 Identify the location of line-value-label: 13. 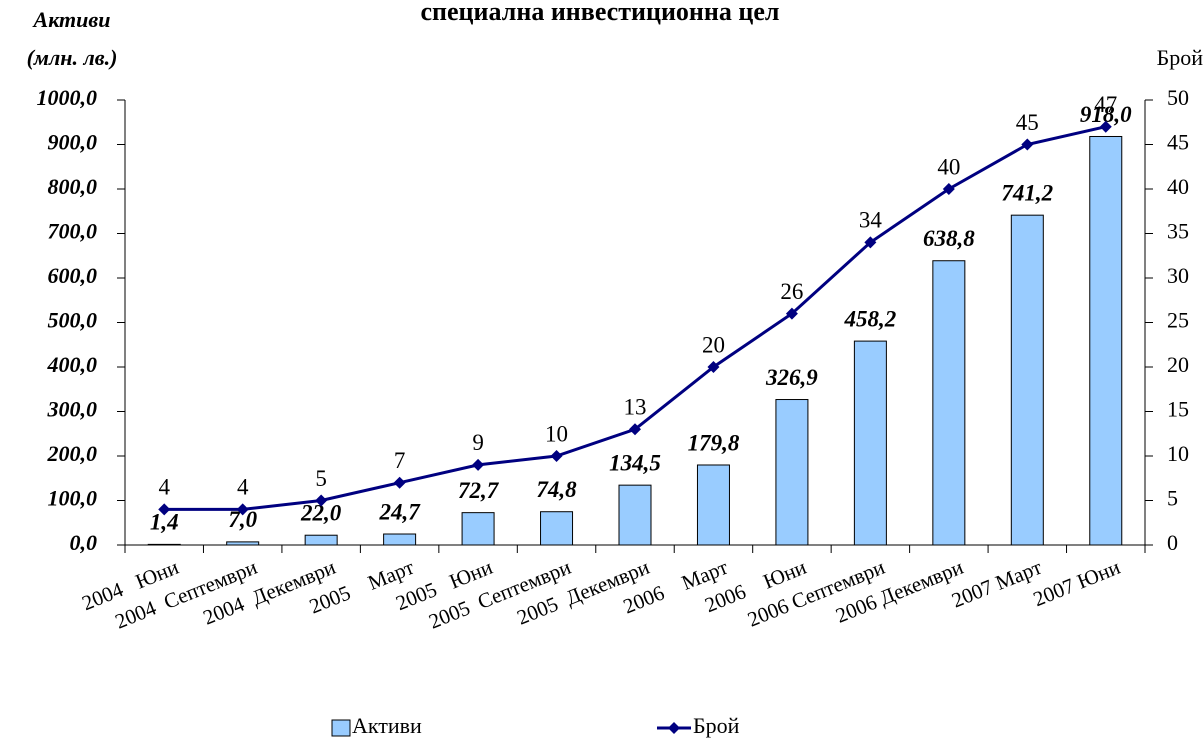
(635, 407).